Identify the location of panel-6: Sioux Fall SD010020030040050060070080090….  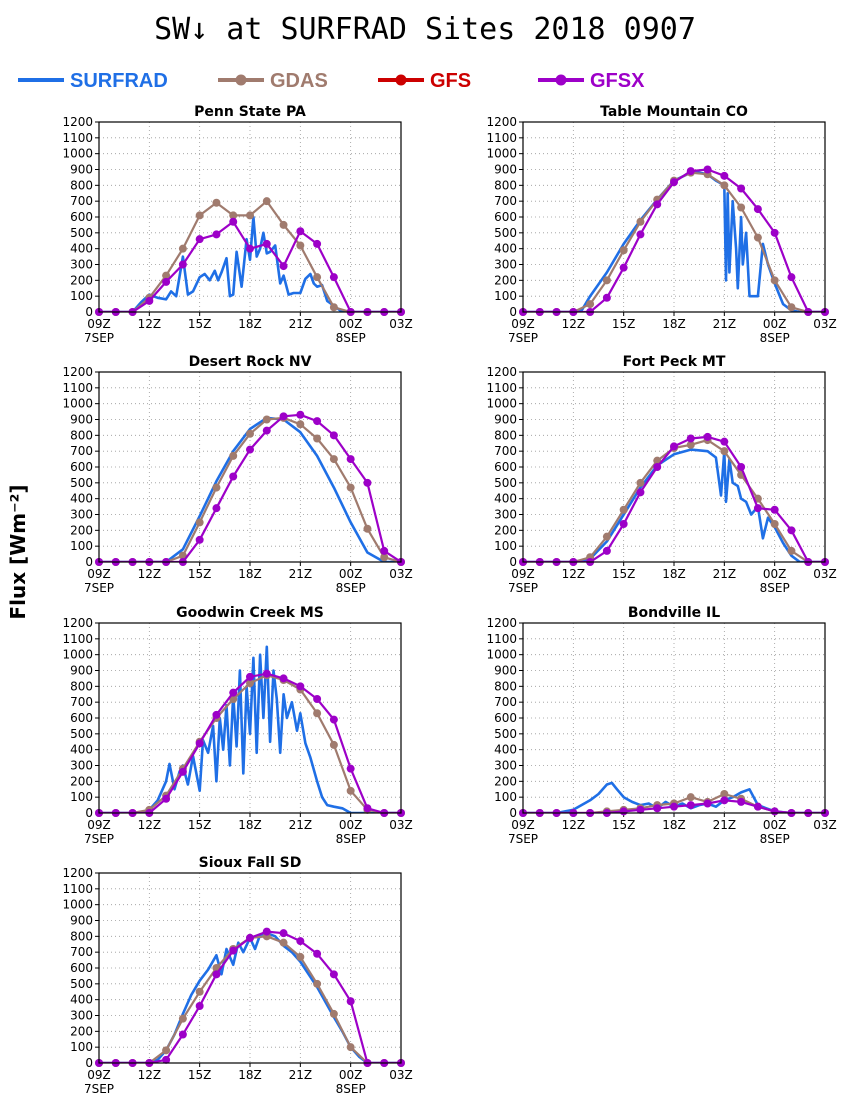
(237, 975).